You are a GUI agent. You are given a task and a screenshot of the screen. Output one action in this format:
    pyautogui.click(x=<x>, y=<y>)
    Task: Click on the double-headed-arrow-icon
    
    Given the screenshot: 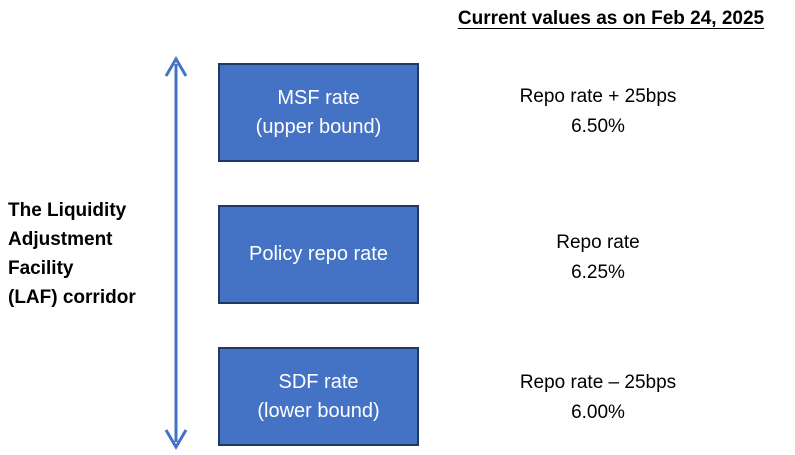 What is the action you would take?
    pyautogui.click(x=176, y=253)
    